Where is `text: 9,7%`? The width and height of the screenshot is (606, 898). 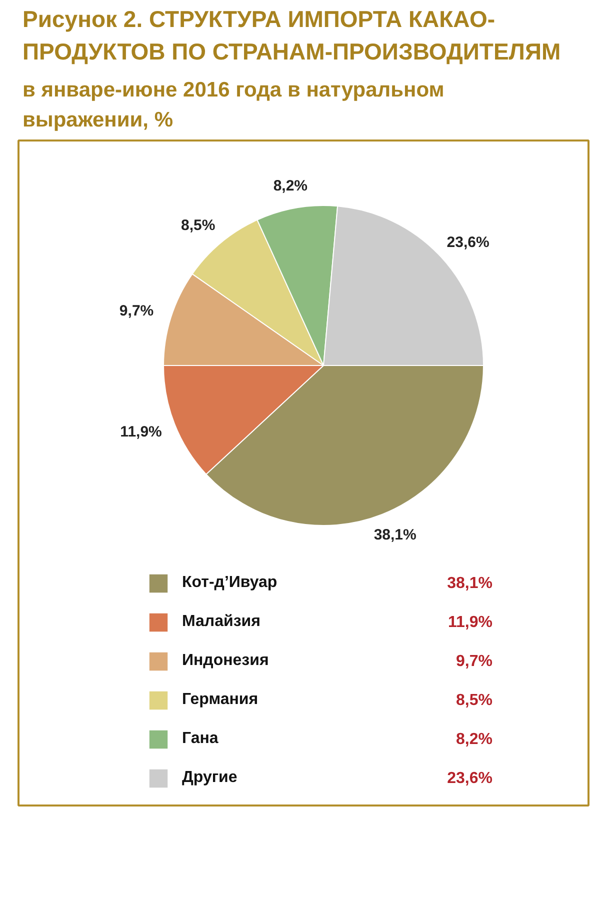
text: 9,7% is located at coordinates (474, 661).